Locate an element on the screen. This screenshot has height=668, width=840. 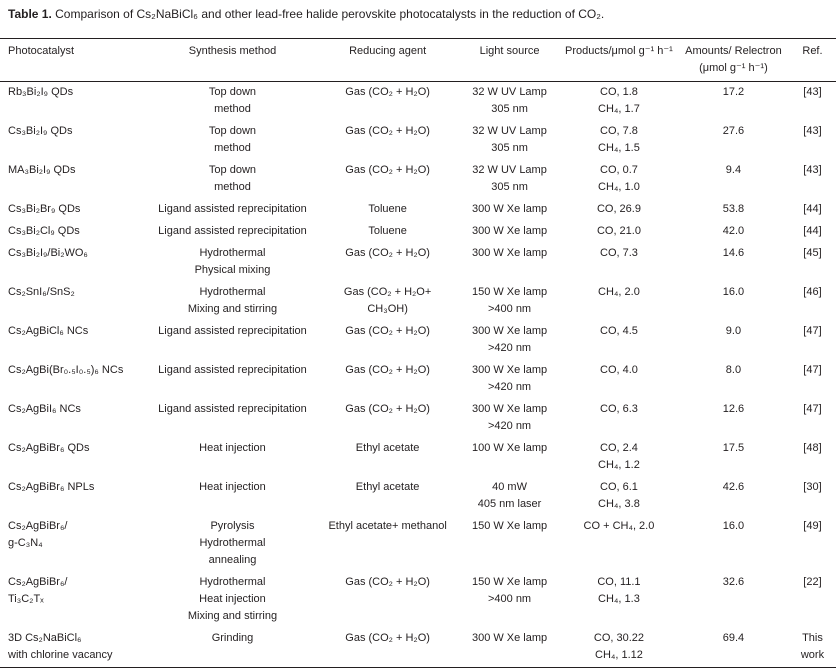
cell-photocatalyst-line: Rb₃Bi₂I₉ QDs is located at coordinates (41, 92).